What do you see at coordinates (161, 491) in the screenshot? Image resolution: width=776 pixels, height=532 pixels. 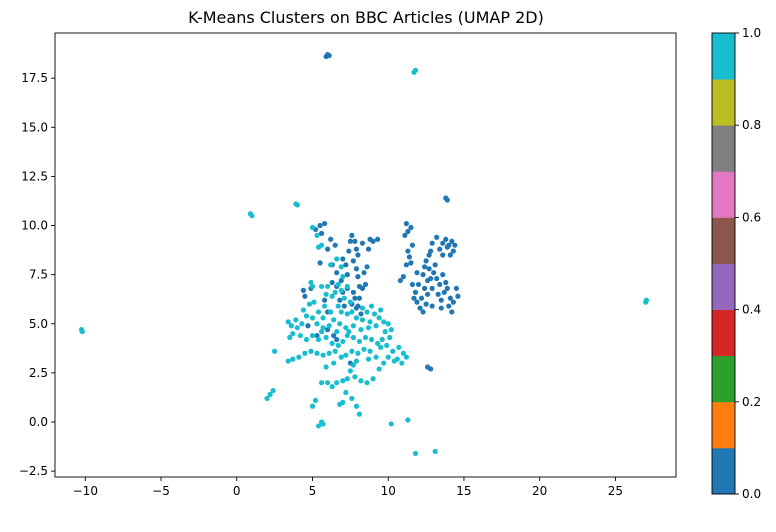 I see `x-tick-label: −5` at bounding box center [161, 491].